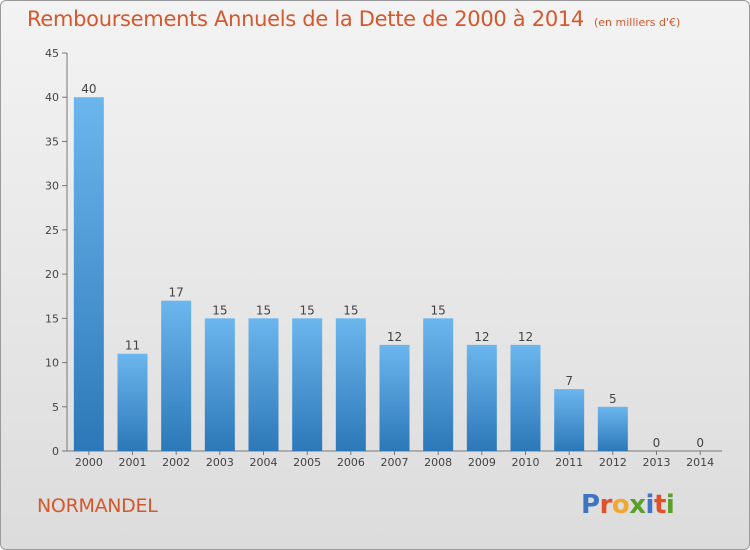  What do you see at coordinates (394, 397) in the screenshot?
I see `bar-2007` at bounding box center [394, 397].